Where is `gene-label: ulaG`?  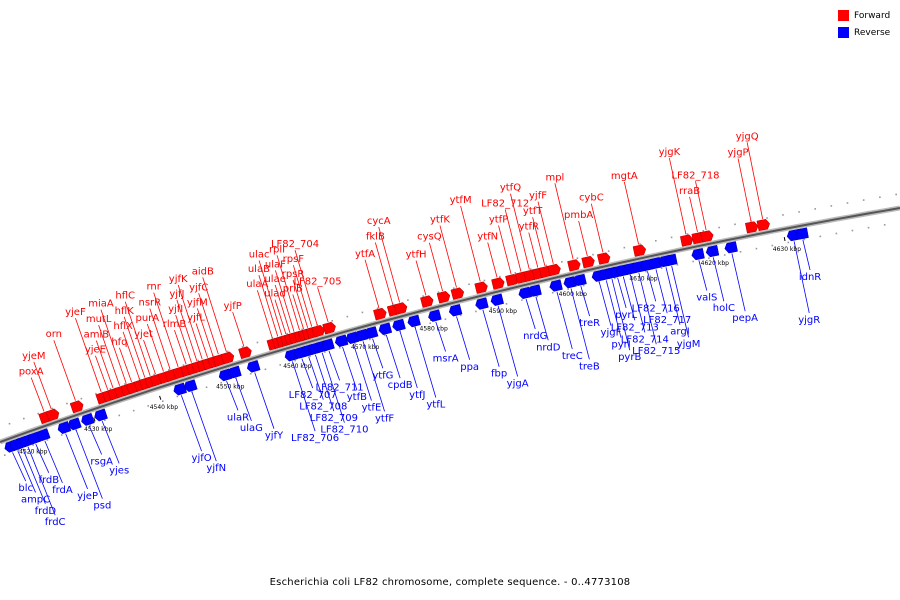 gene-label: ulaG is located at coordinates (251, 428).